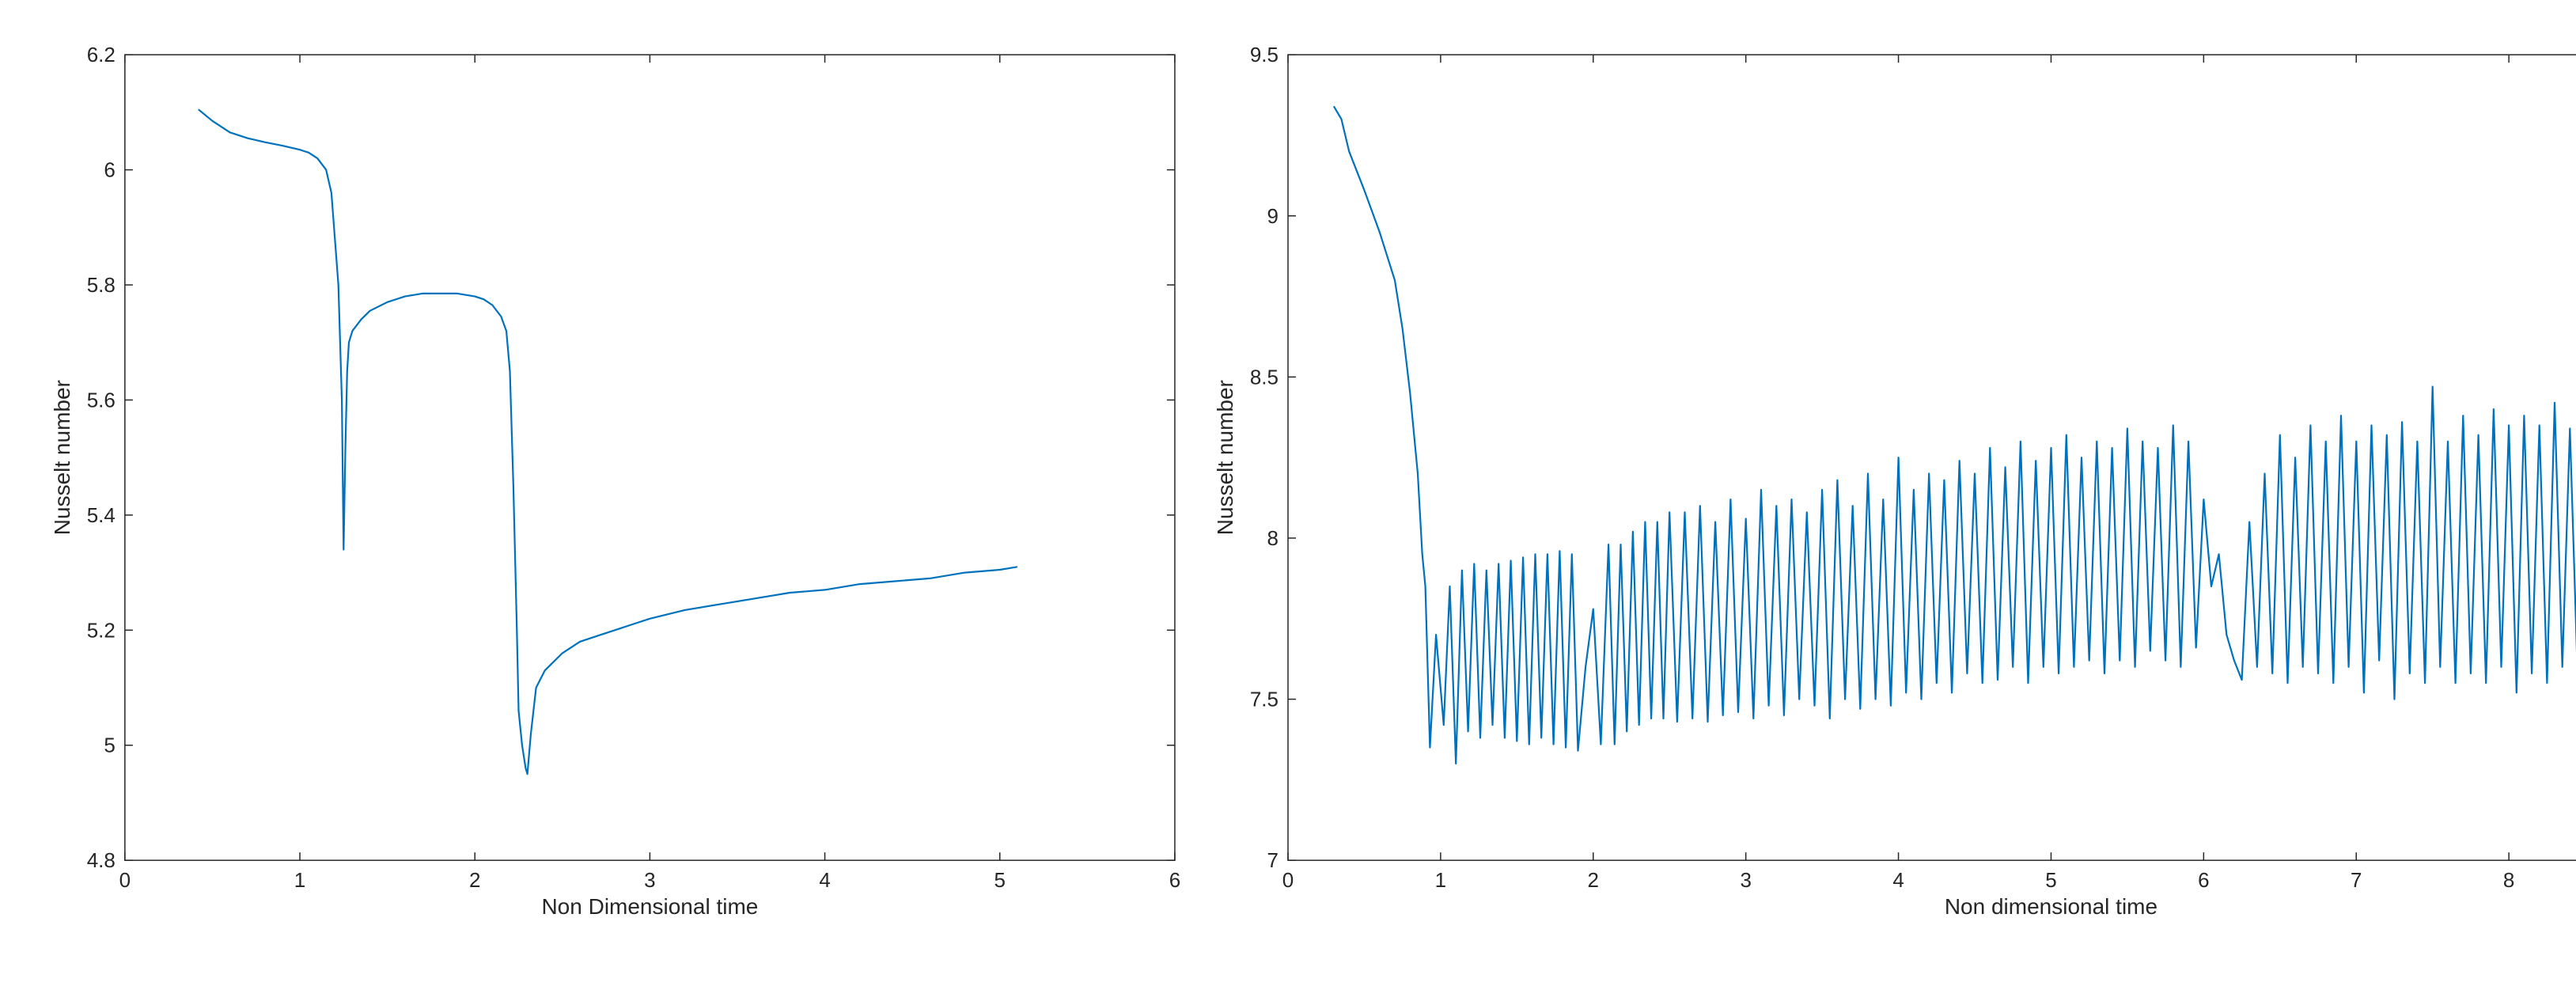  What do you see at coordinates (1273, 860) in the screenshot?
I see `y-tick-label: 7` at bounding box center [1273, 860].